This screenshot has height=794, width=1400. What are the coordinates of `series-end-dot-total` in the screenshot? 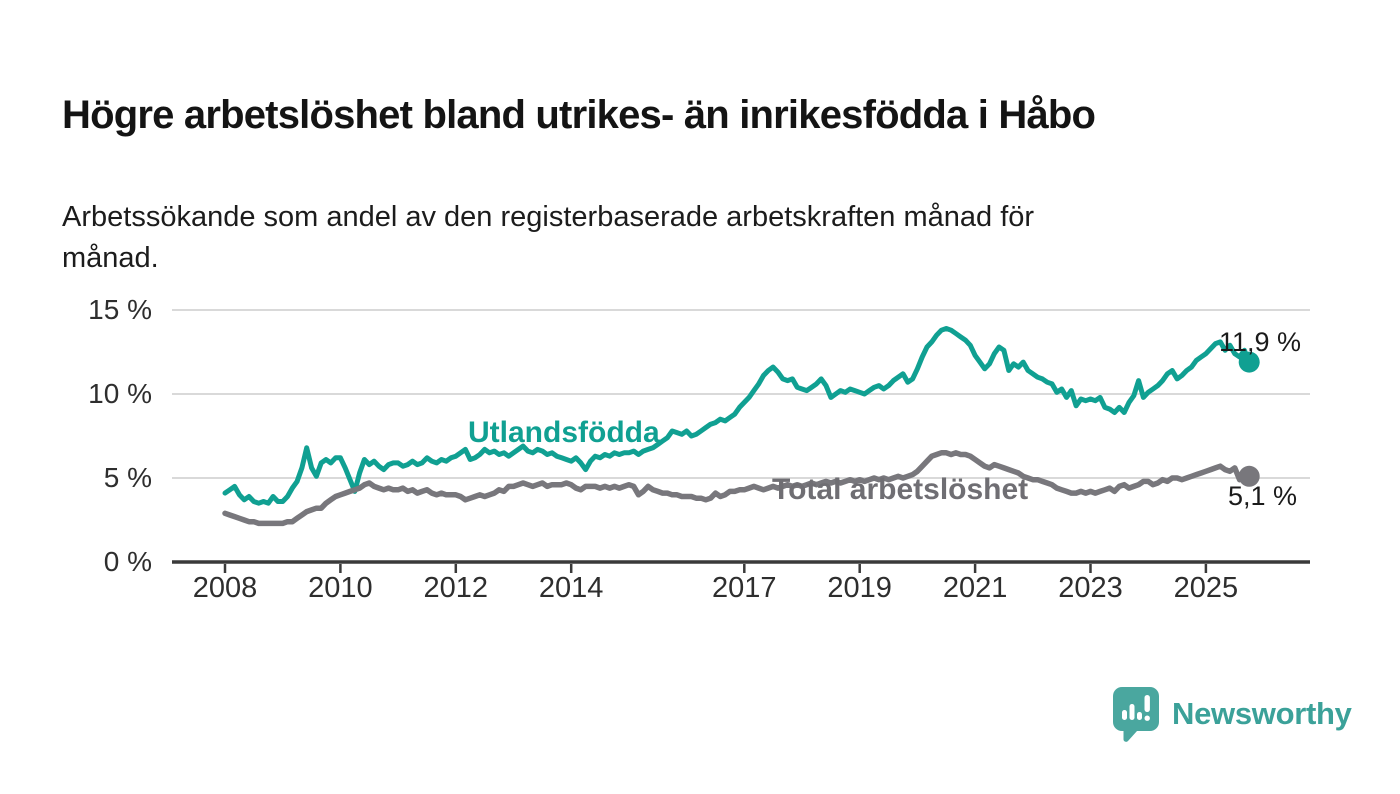 It's located at (1249, 476).